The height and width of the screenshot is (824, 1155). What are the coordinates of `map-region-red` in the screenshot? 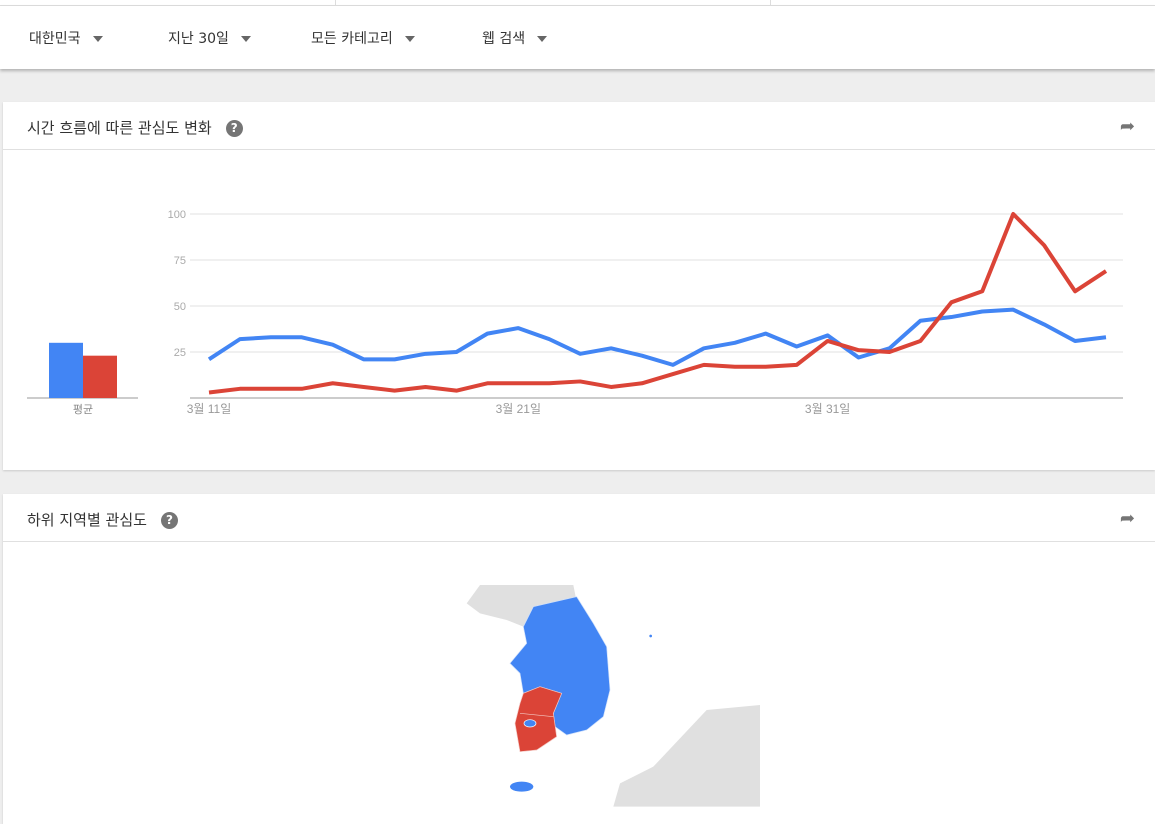 It's located at (538, 719).